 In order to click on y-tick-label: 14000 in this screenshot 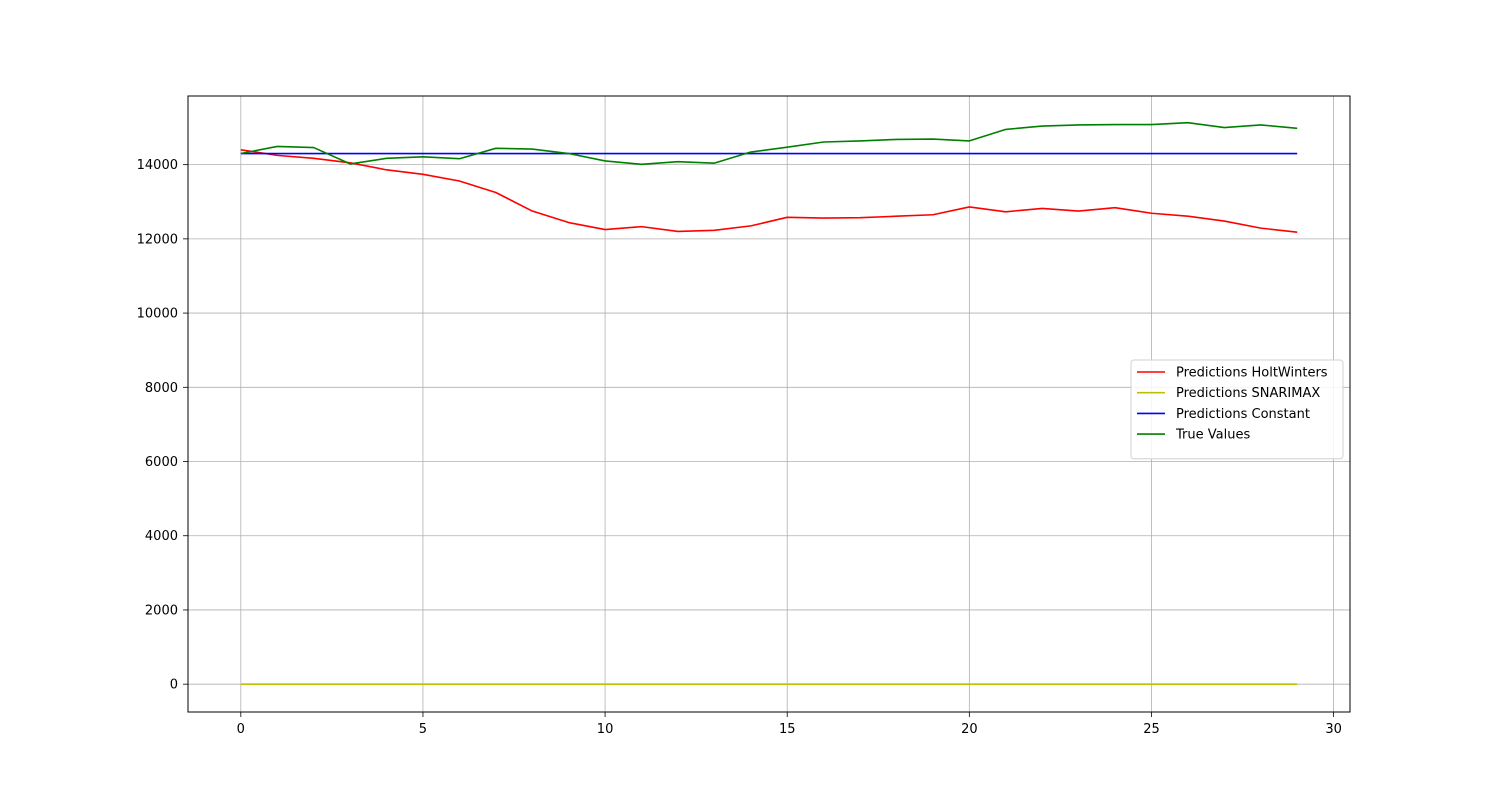, I will do `click(157, 165)`.